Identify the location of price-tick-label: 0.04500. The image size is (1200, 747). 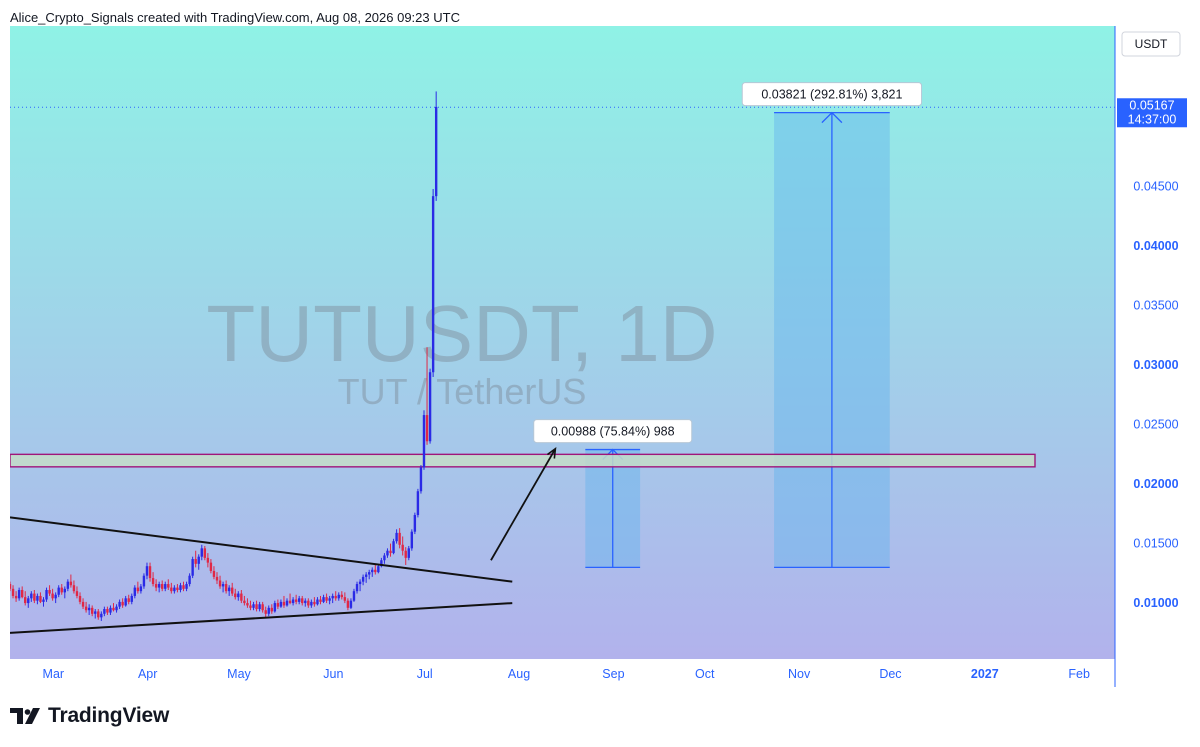
(1155, 187).